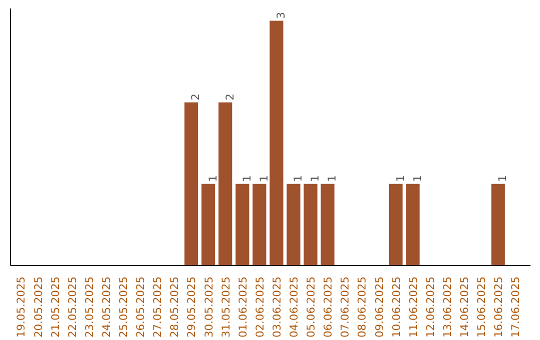 The height and width of the screenshot is (340, 540). Describe the element at coordinates (465, 307) in the screenshot. I see `x-tick-label: 14.06.2025` at that location.